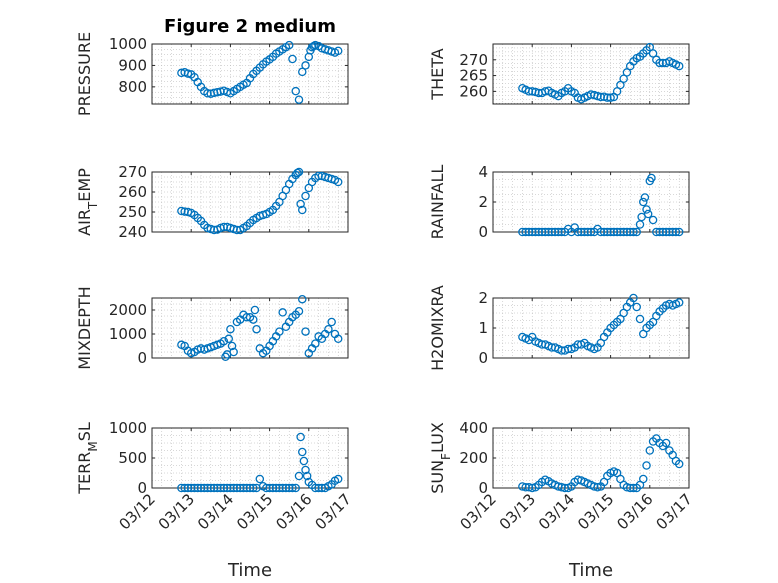 The width and height of the screenshot is (778, 583). I want to click on y-axis-label: AIRTEMP, so click(87, 202).